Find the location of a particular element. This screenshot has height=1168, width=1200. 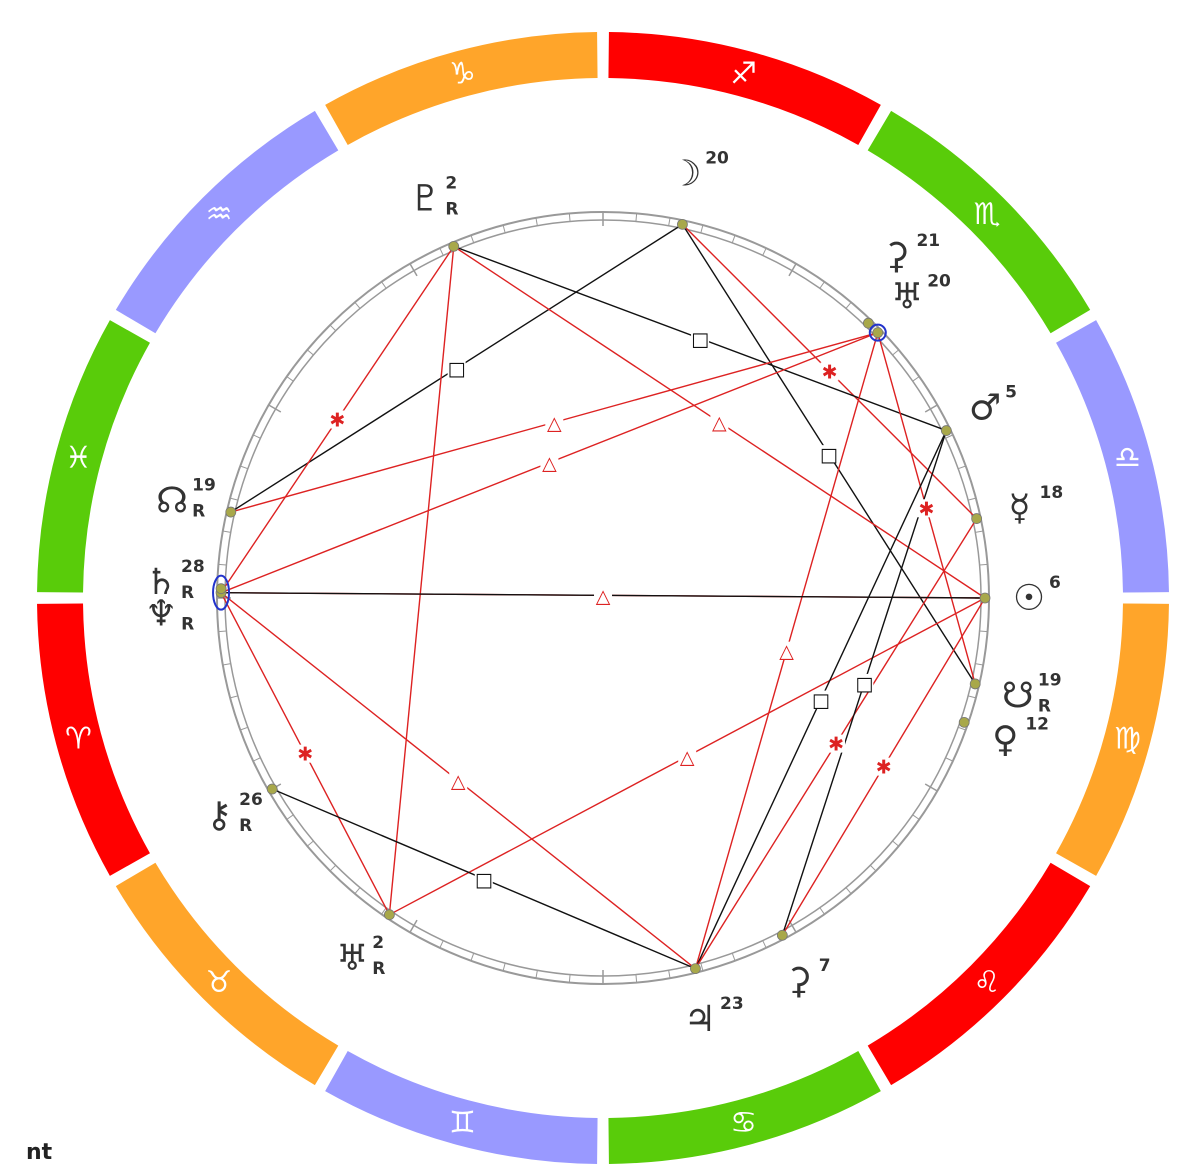

planet-neptune: ♆ R is located at coordinates (169, 613).